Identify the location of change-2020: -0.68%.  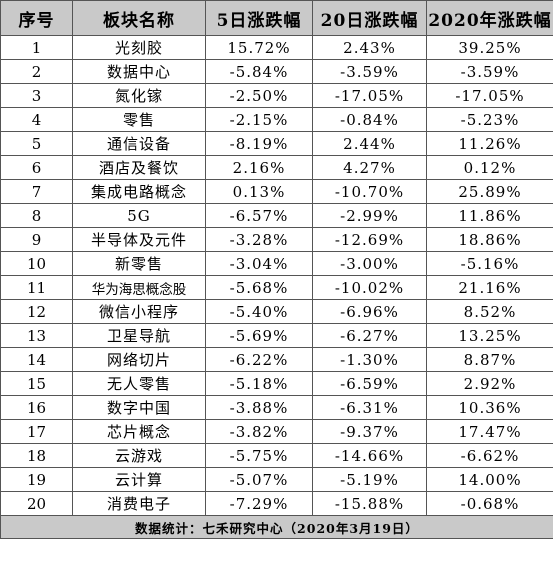
(489, 503).